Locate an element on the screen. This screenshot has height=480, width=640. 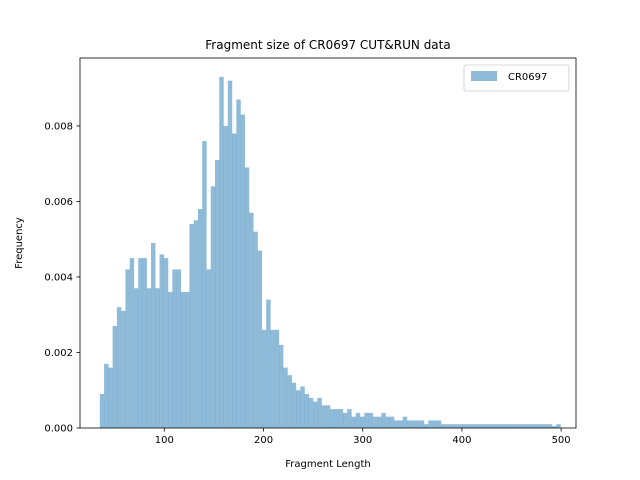
x-axis-ticks: 100 200 300 400 500 is located at coordinates (363, 437).